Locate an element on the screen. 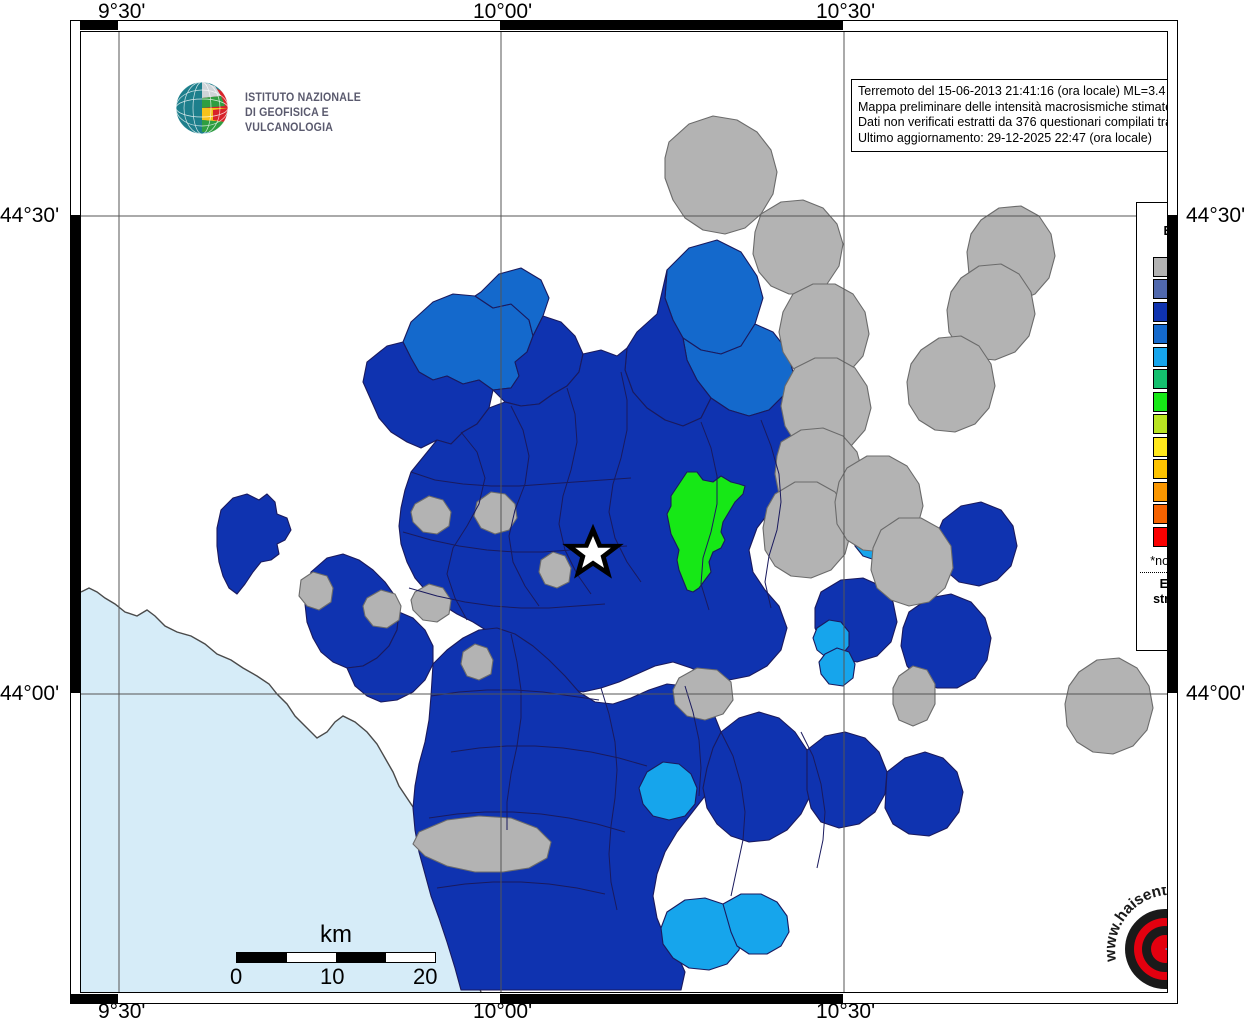 The width and height of the screenshot is (1257, 1024). epicenter-star-icon is located at coordinates (593, 551).